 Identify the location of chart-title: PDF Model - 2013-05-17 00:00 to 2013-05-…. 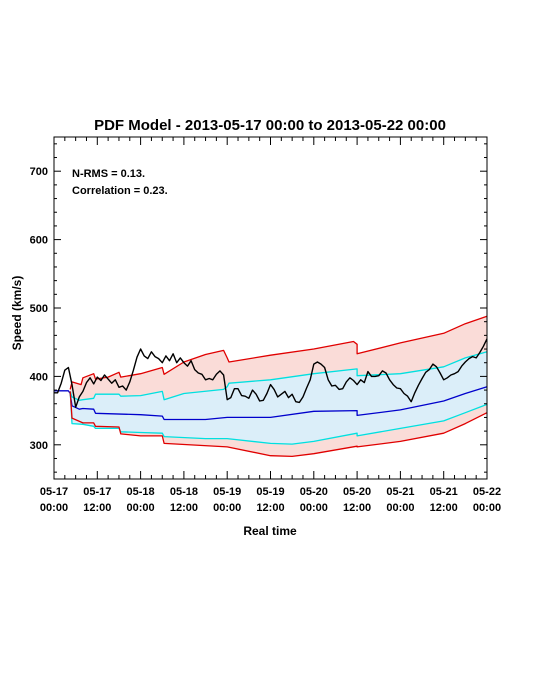
(270, 125).